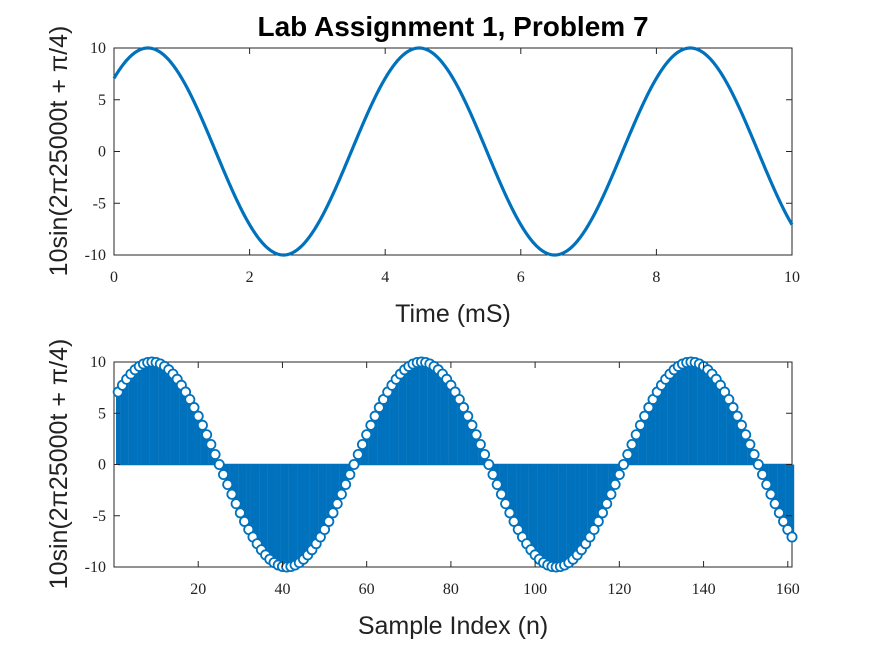 The image size is (875, 656). What do you see at coordinates (656, 277) in the screenshot?
I see `x-tick-label: 8` at bounding box center [656, 277].